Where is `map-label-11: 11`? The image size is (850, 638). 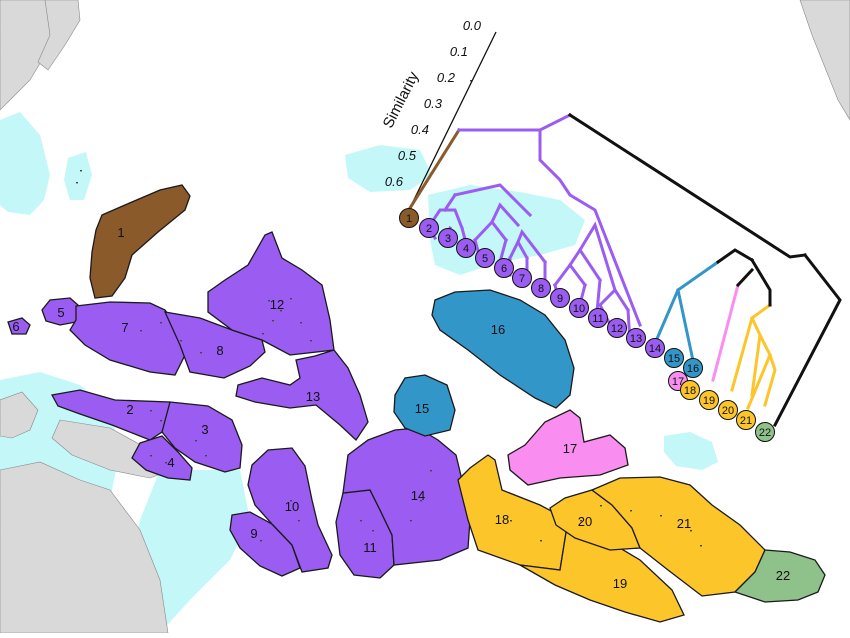 map-label-11: 11 is located at coordinates (370, 547).